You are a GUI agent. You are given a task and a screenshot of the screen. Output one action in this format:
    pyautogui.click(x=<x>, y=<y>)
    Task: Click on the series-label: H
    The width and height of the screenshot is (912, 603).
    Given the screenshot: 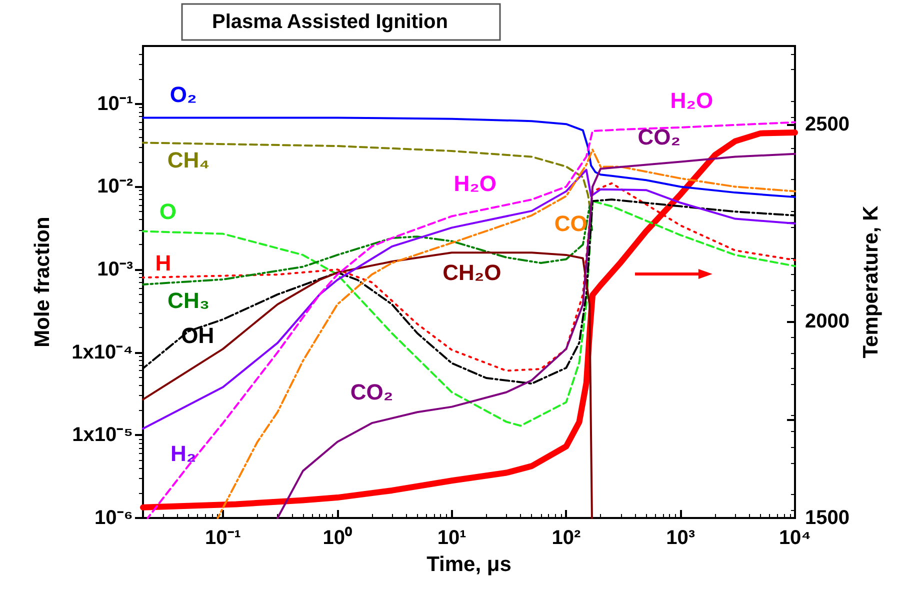 What is the action you would take?
    pyautogui.click(x=163, y=263)
    